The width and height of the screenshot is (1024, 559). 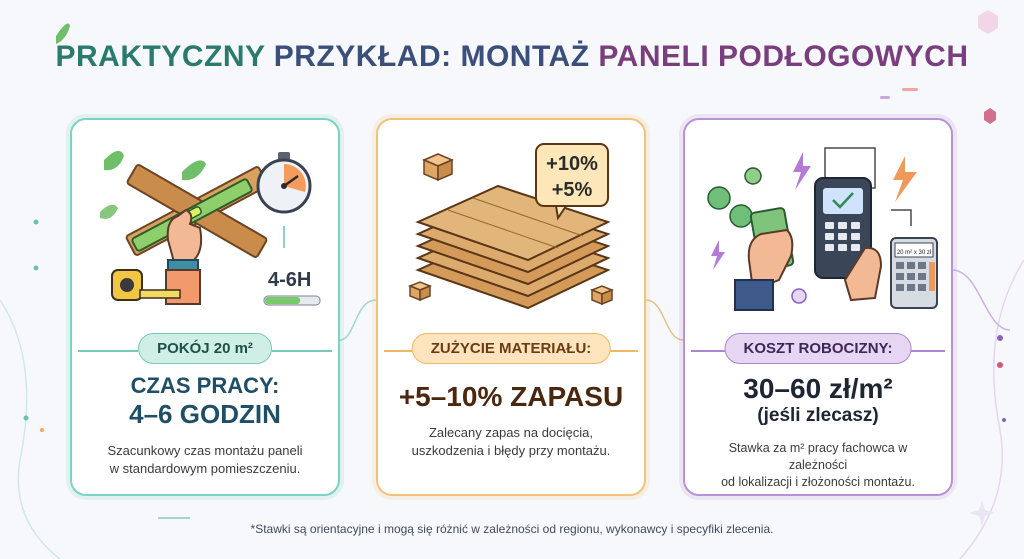 I want to click on description-line: w standardowym pomieszczeniu., so click(x=205, y=468).